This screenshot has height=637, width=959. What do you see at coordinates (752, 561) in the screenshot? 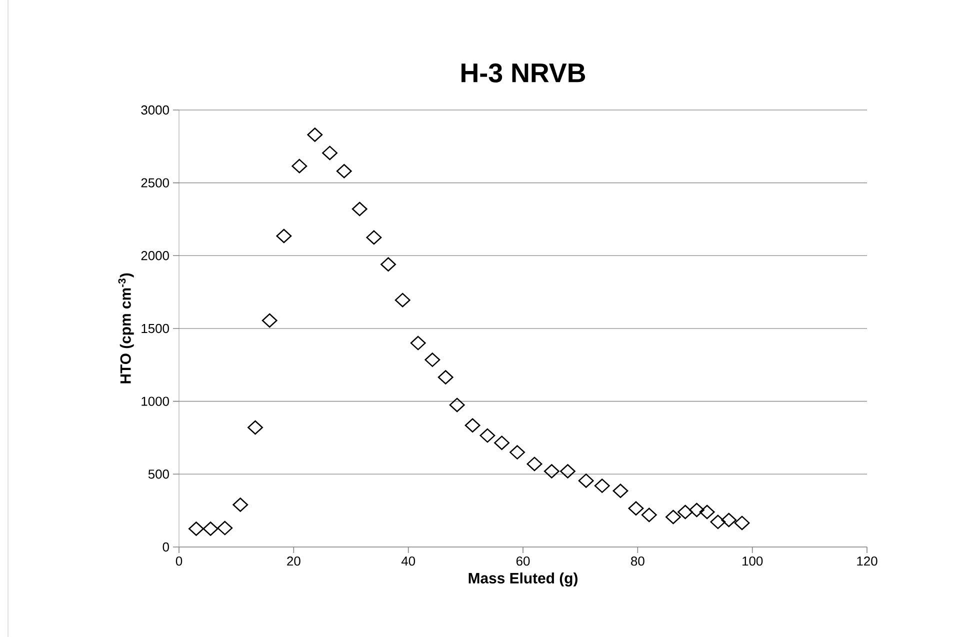
I see `x-tick-label: 100` at bounding box center [752, 561].